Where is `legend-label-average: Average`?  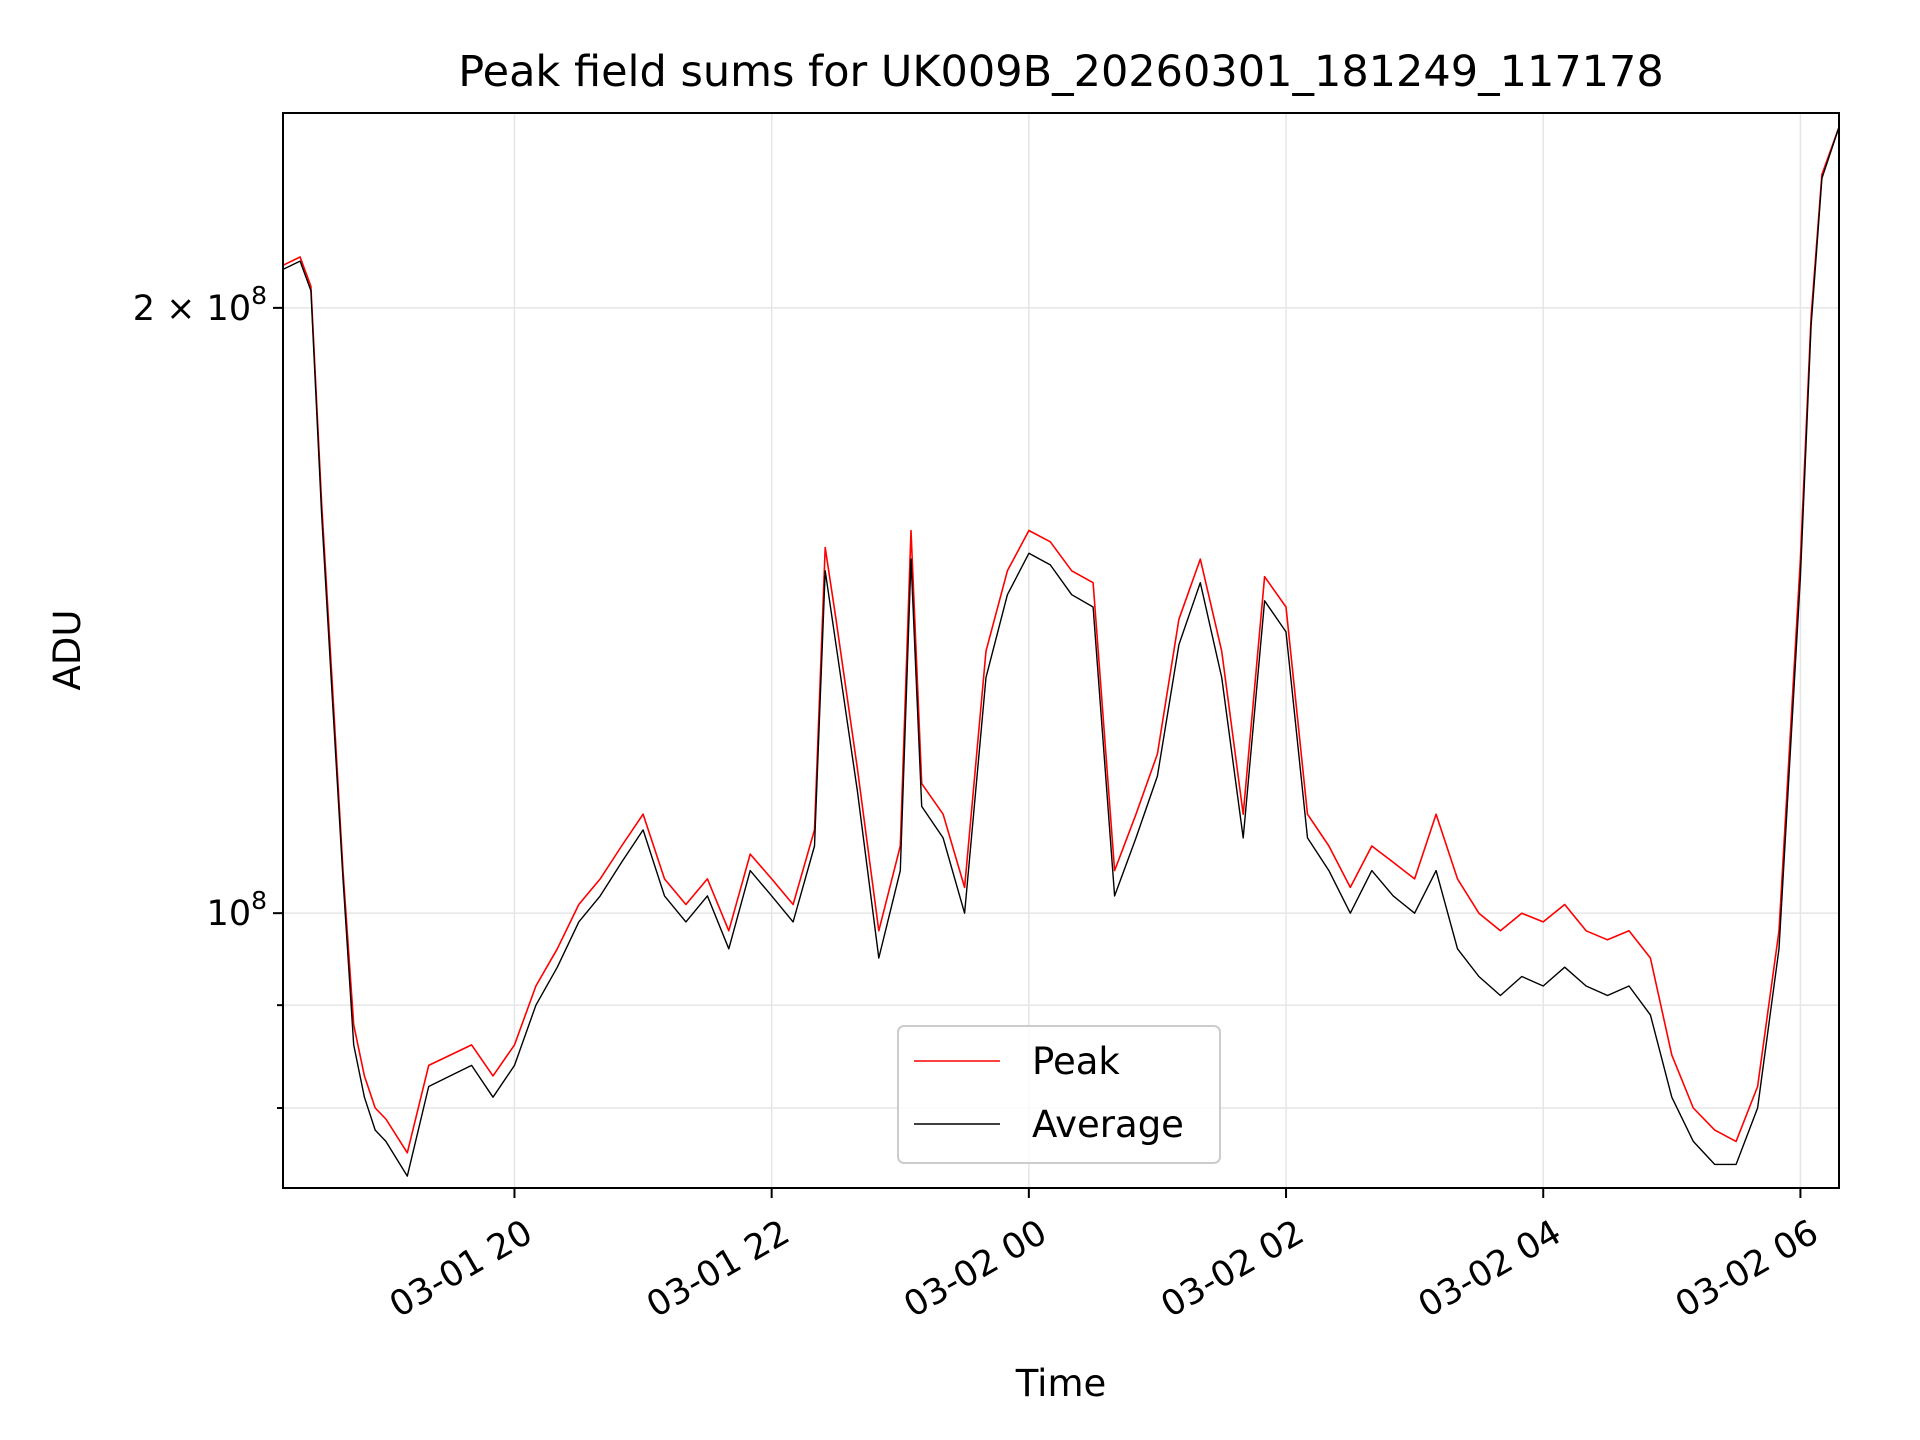
legend-label-average: Average is located at coordinates (1108, 1124).